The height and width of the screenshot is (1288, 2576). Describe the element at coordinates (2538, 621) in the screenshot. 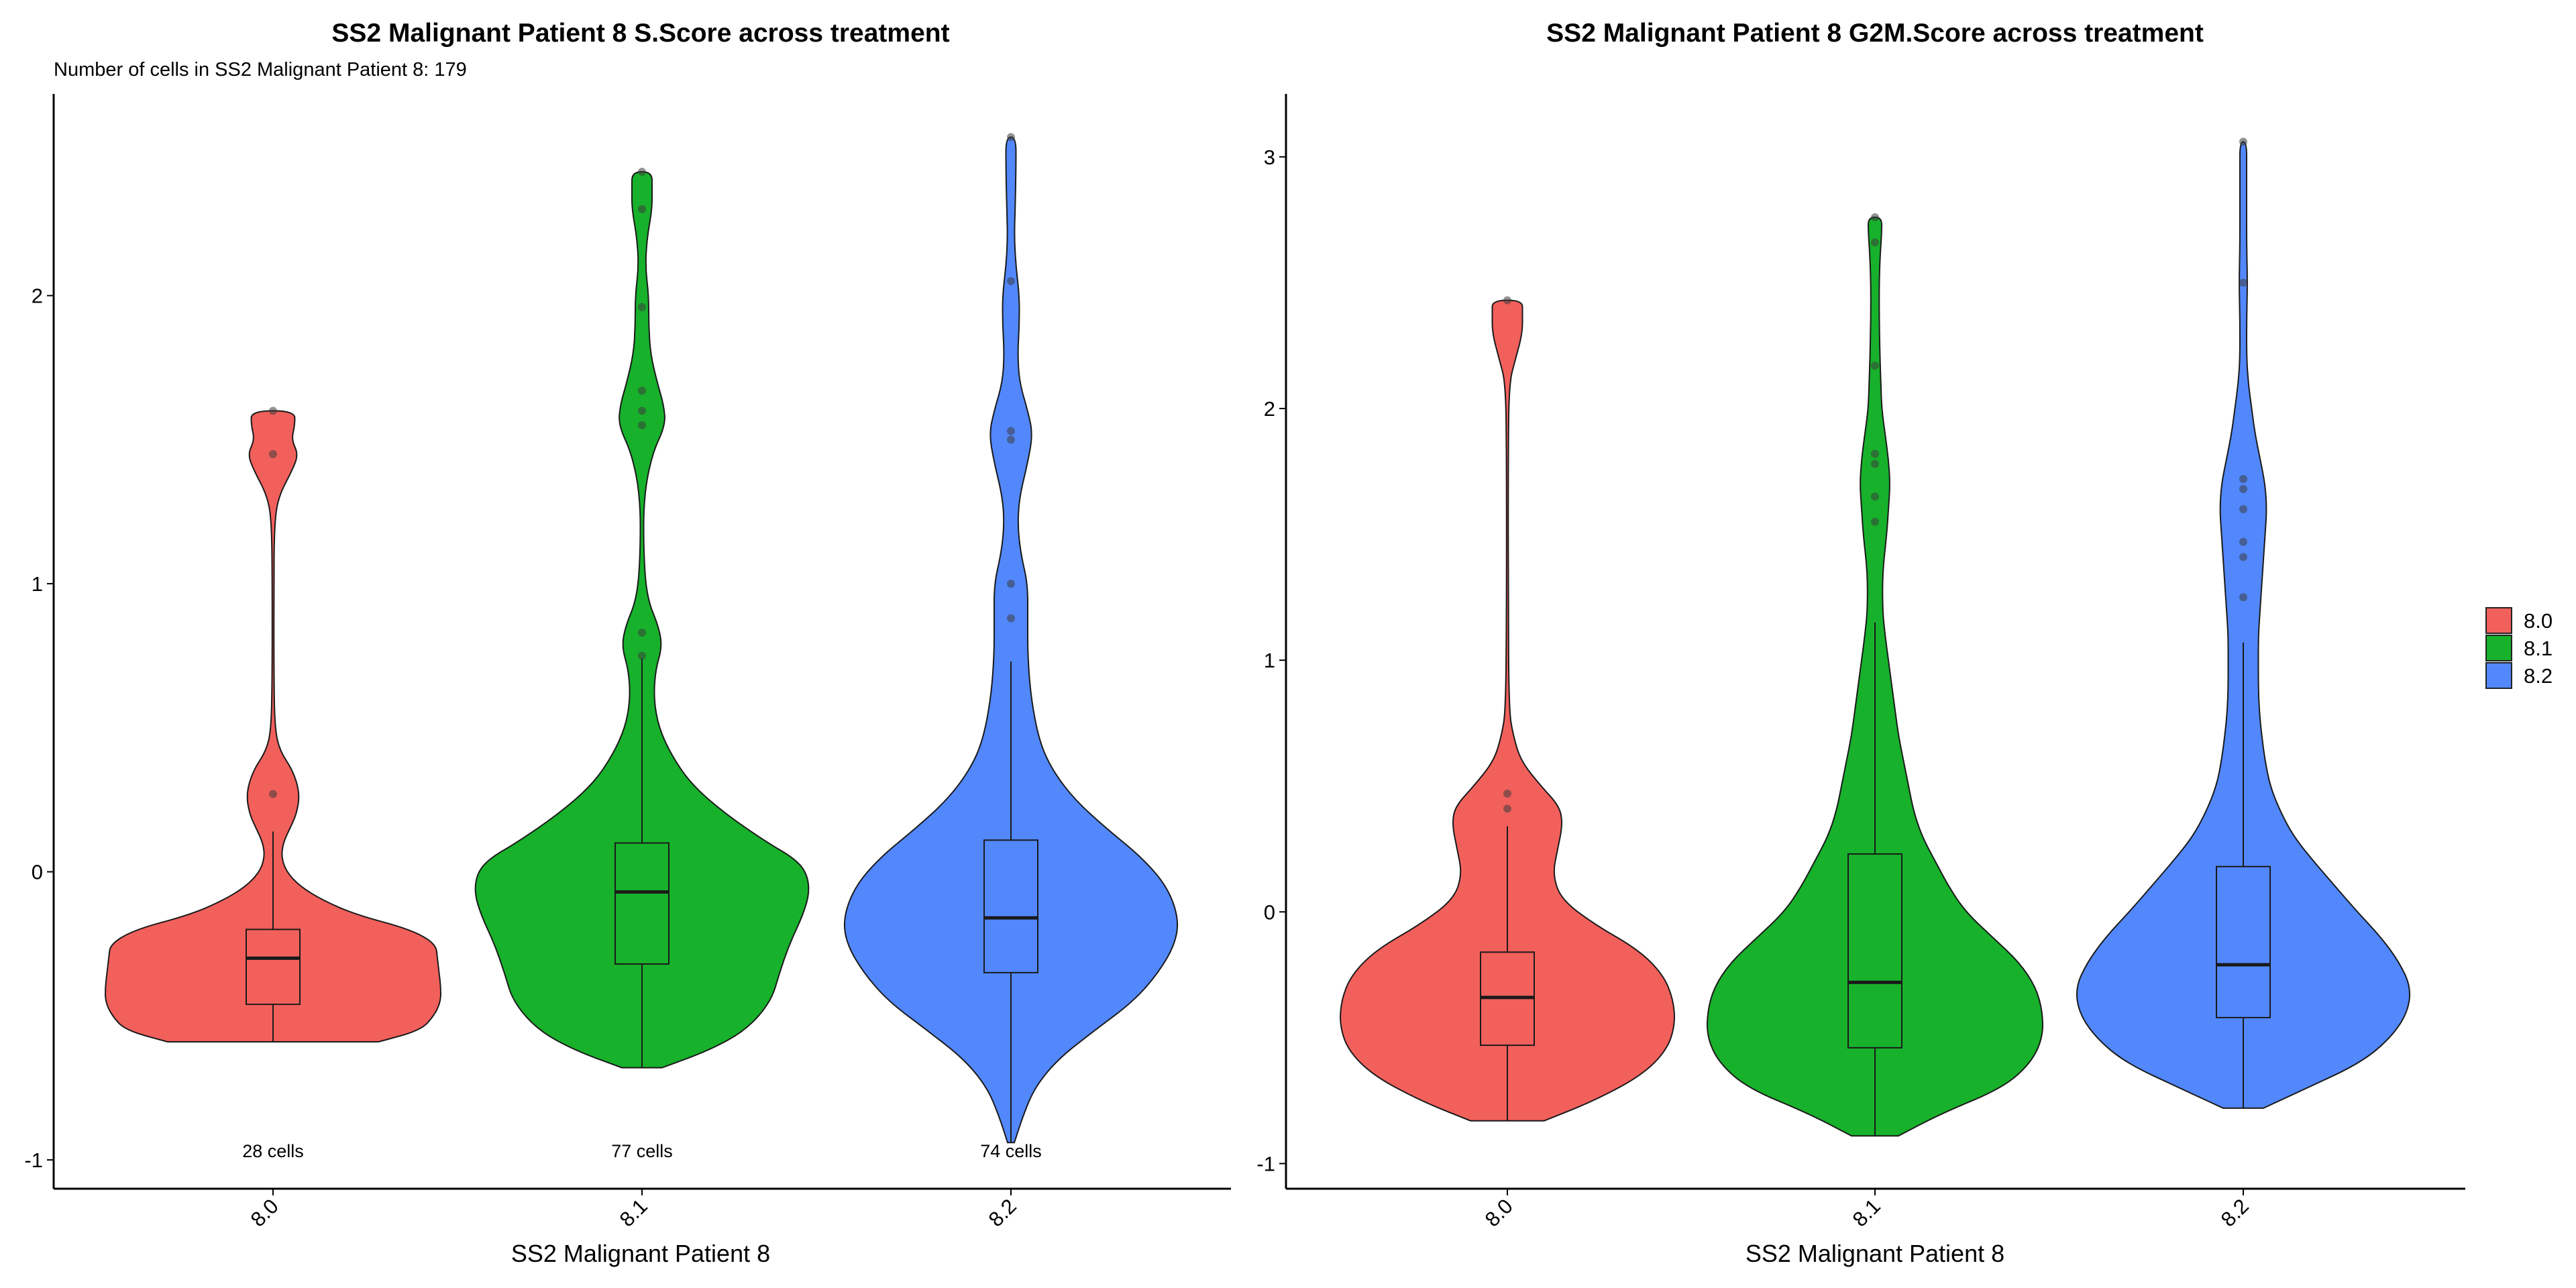

I see `legend-label: 8.0` at that location.